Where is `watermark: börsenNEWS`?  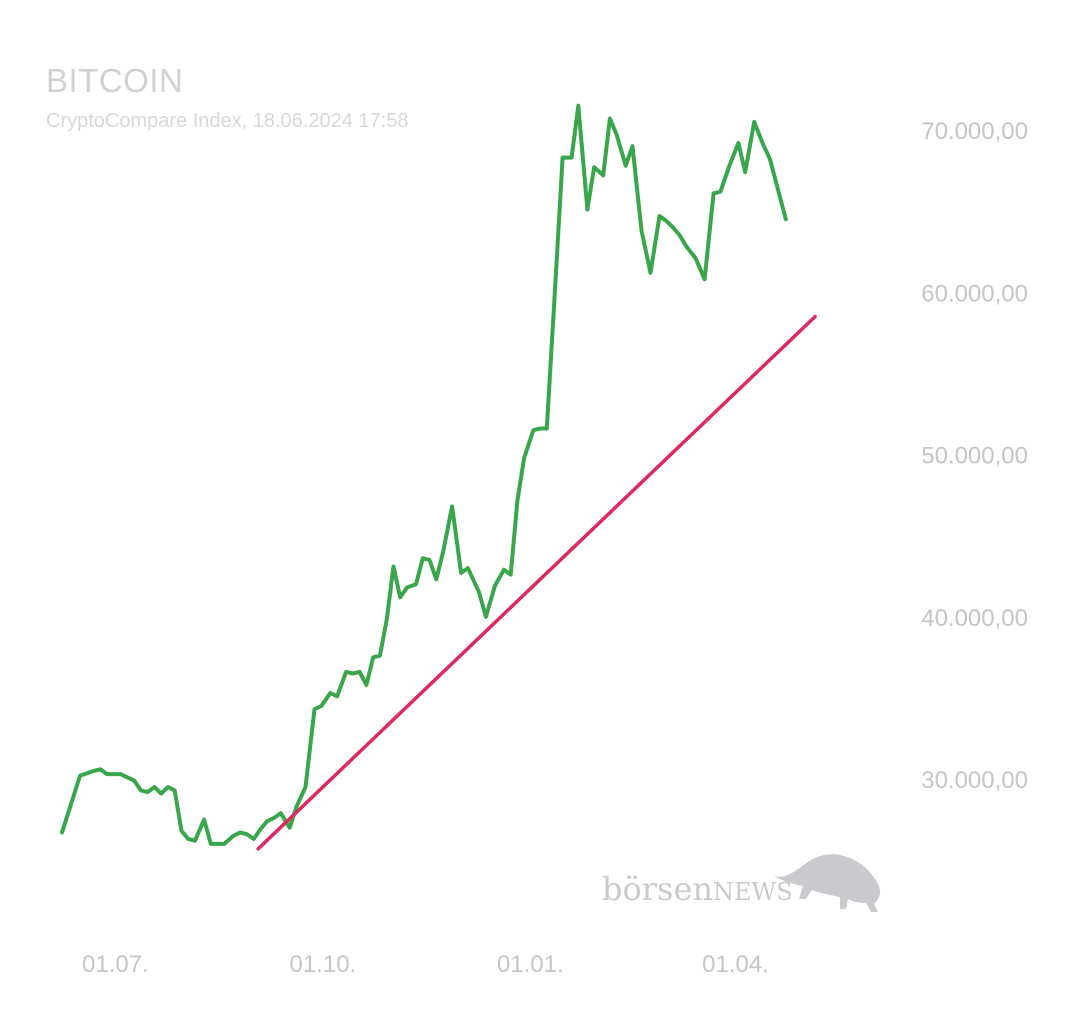
watermark: börsenNEWS is located at coordinates (741, 883).